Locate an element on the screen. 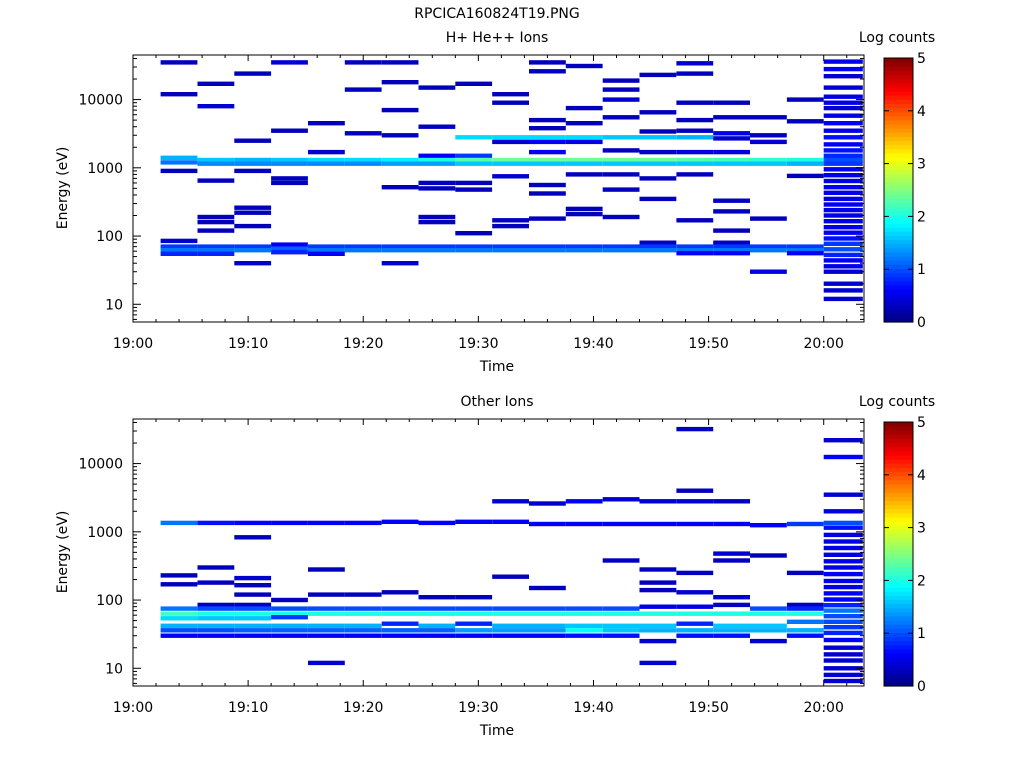  y-tick-label: 10000 is located at coordinates (100, 465).